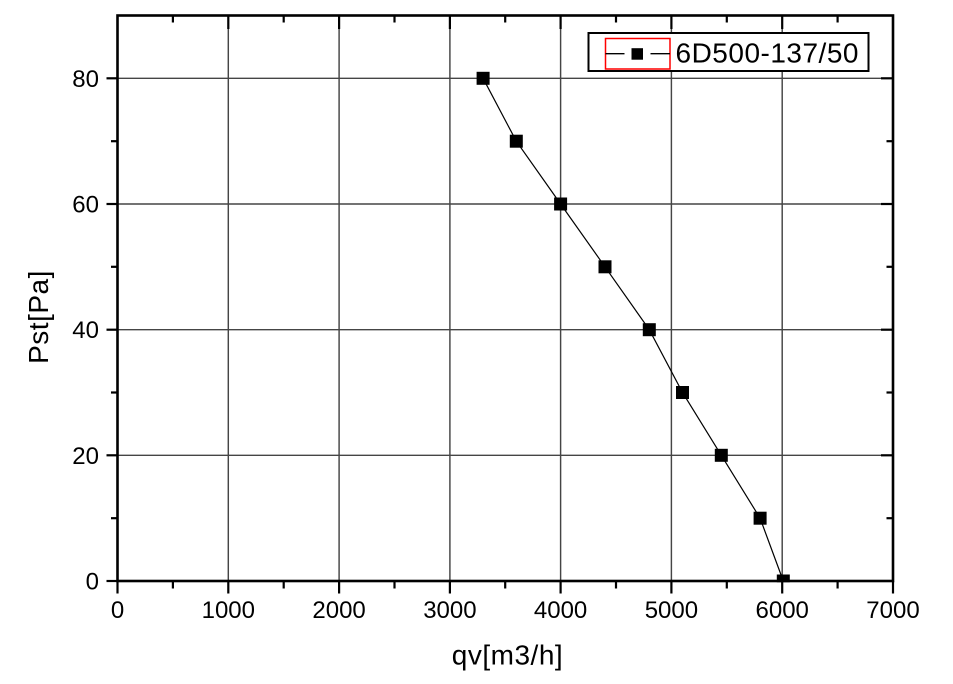 The width and height of the screenshot is (953, 684). Describe the element at coordinates (767, 53) in the screenshot. I see `svg-text: 6D500-137/50` at that location.